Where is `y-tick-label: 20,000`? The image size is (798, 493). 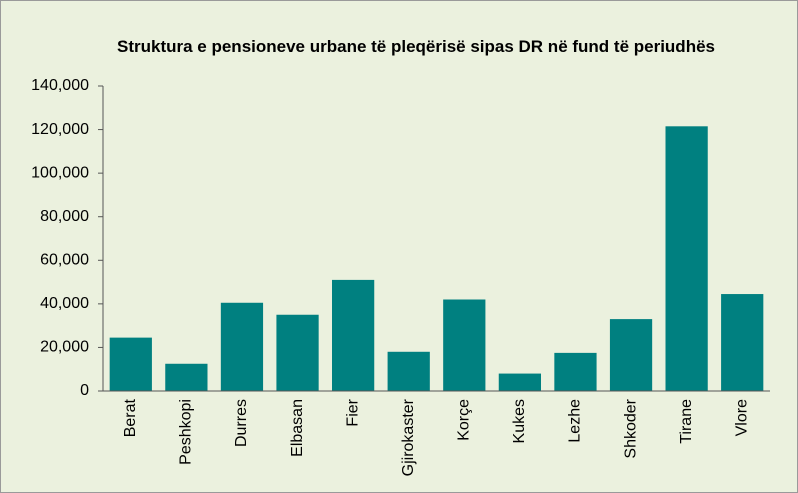 y-tick-label: 20,000 is located at coordinates (64, 347).